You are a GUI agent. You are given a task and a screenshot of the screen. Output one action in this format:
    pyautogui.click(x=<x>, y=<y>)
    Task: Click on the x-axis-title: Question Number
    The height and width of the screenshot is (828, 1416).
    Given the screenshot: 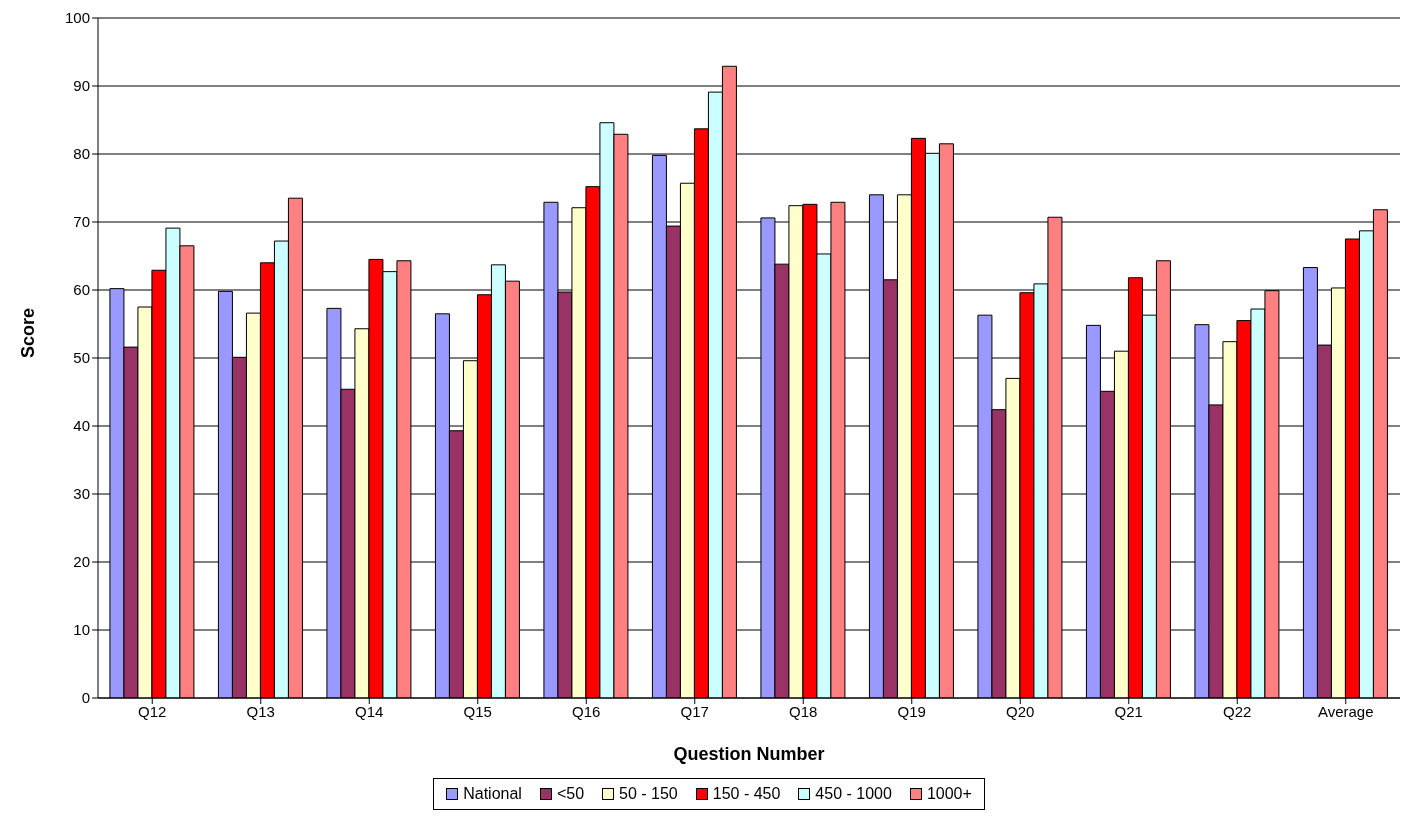 What is the action you would take?
    pyautogui.click(x=749, y=754)
    